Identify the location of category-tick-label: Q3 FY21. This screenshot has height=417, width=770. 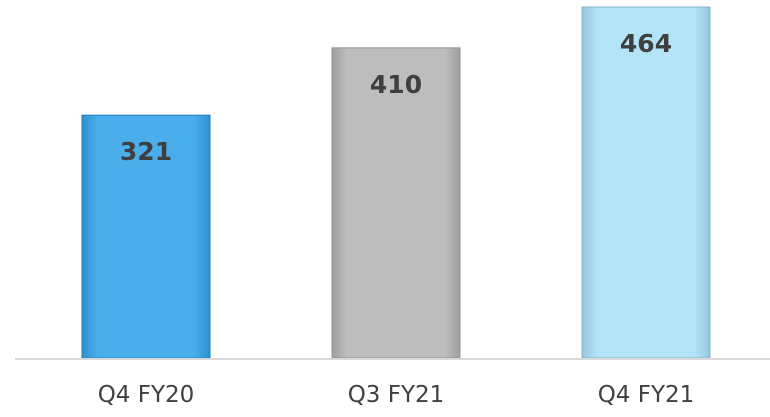
(396, 395).